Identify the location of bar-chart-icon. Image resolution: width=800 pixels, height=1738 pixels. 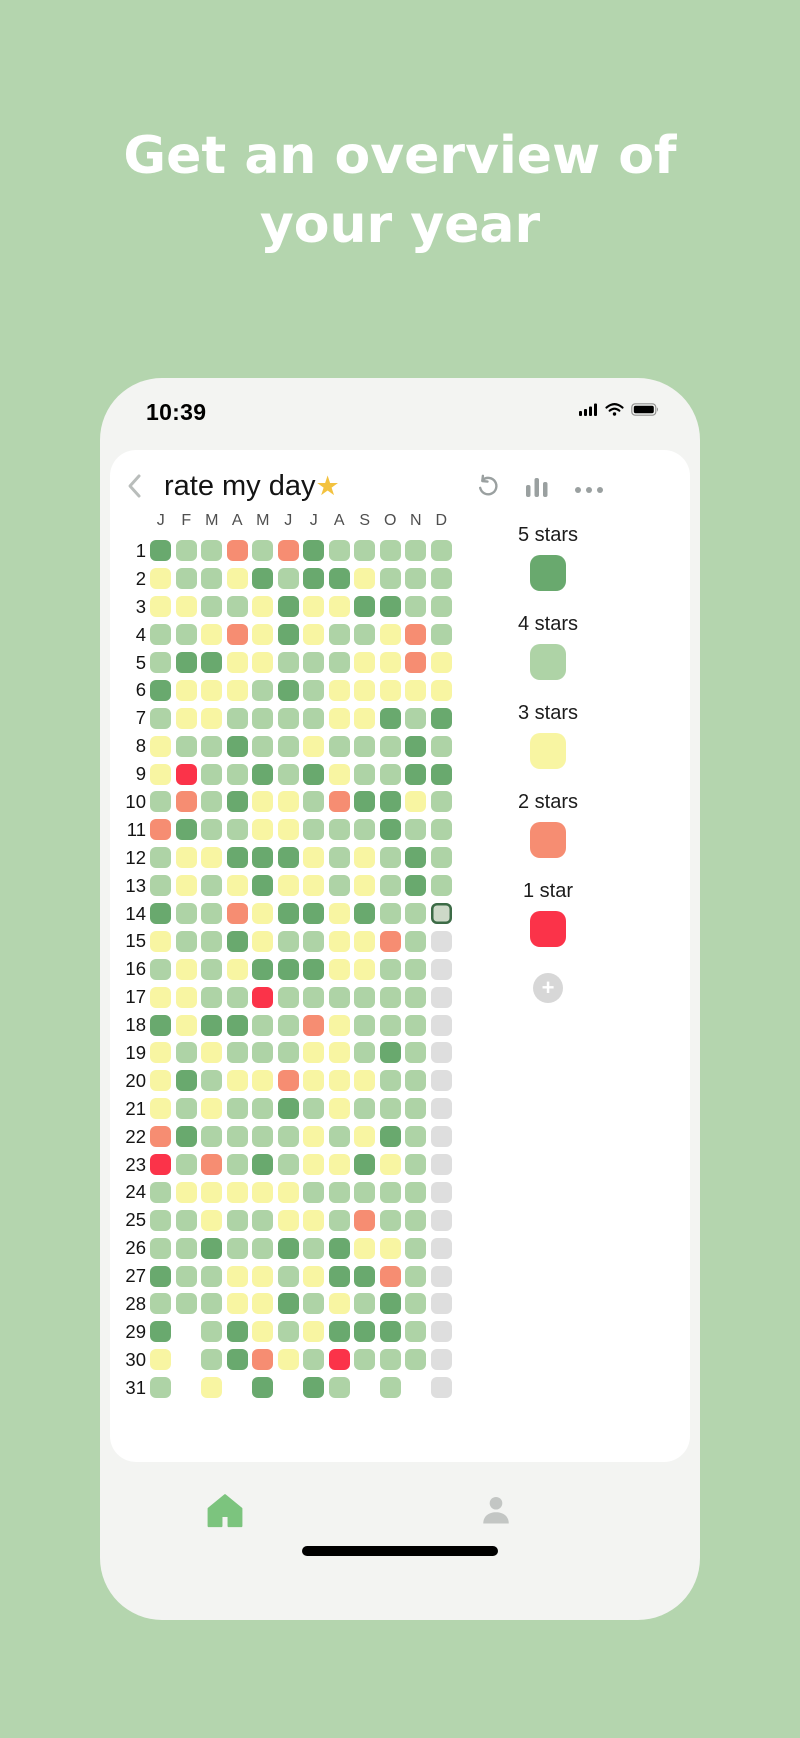
(537, 489).